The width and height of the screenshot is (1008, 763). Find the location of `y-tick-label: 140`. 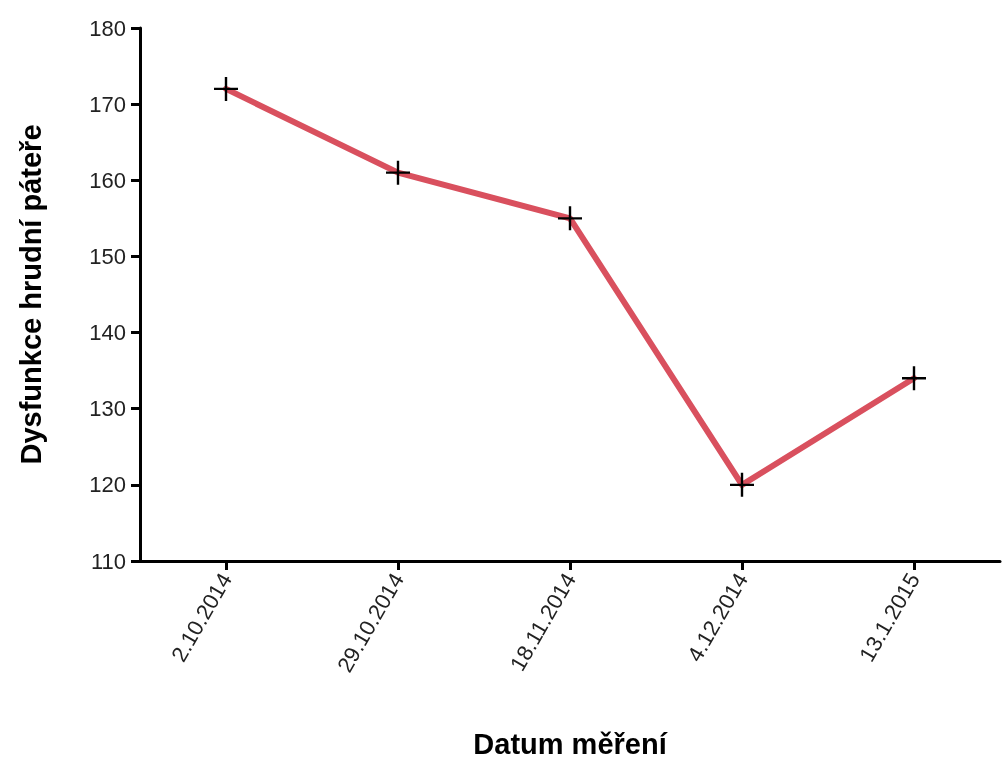

y-tick-label: 140 is located at coordinates (107, 333).